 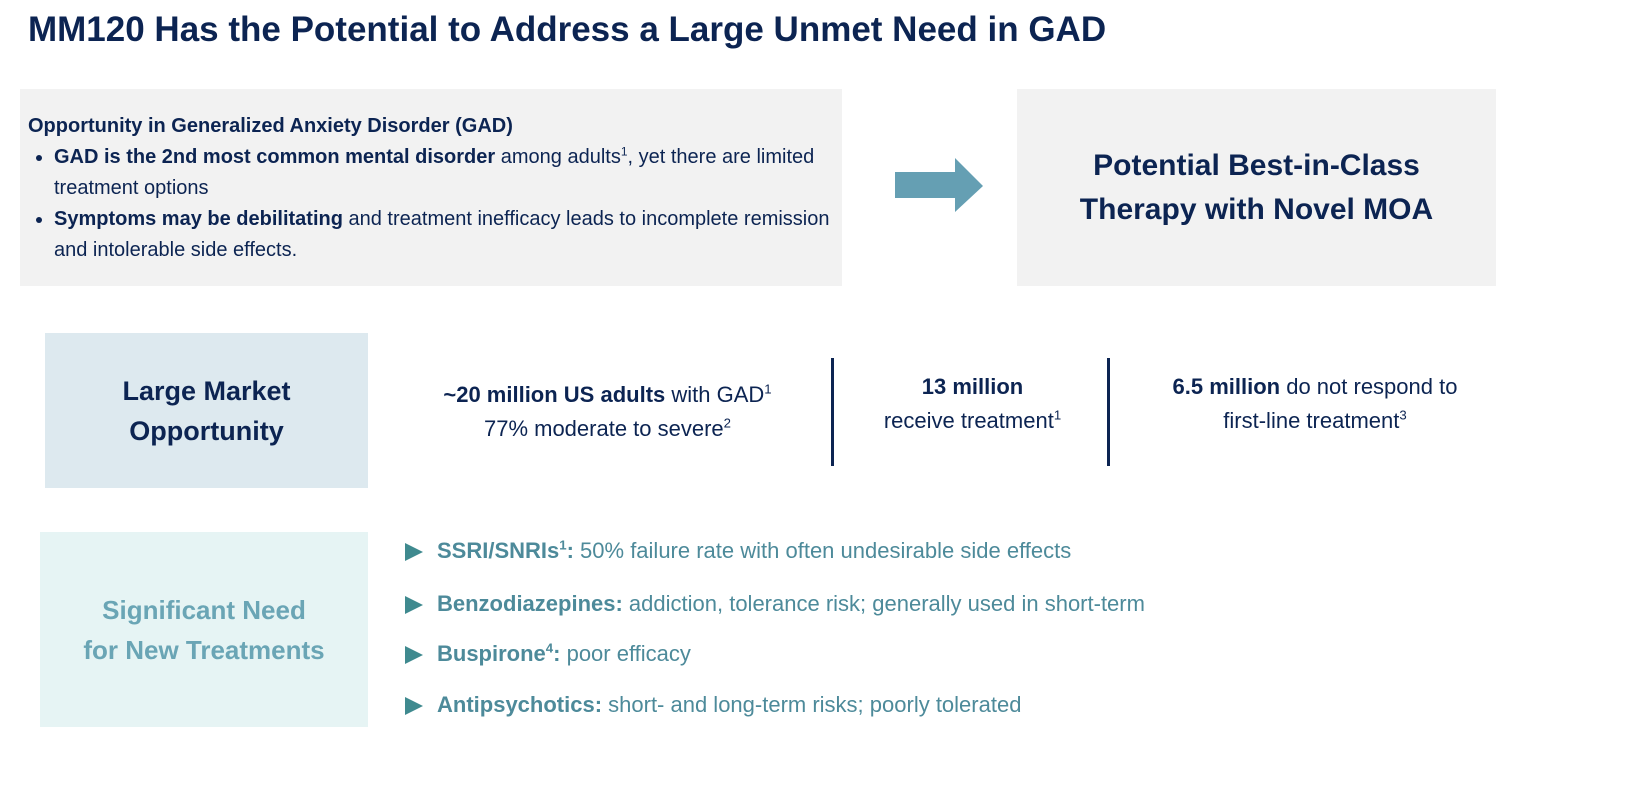 I want to click on text-run: Antipsychotics:, so click(x=520, y=704).